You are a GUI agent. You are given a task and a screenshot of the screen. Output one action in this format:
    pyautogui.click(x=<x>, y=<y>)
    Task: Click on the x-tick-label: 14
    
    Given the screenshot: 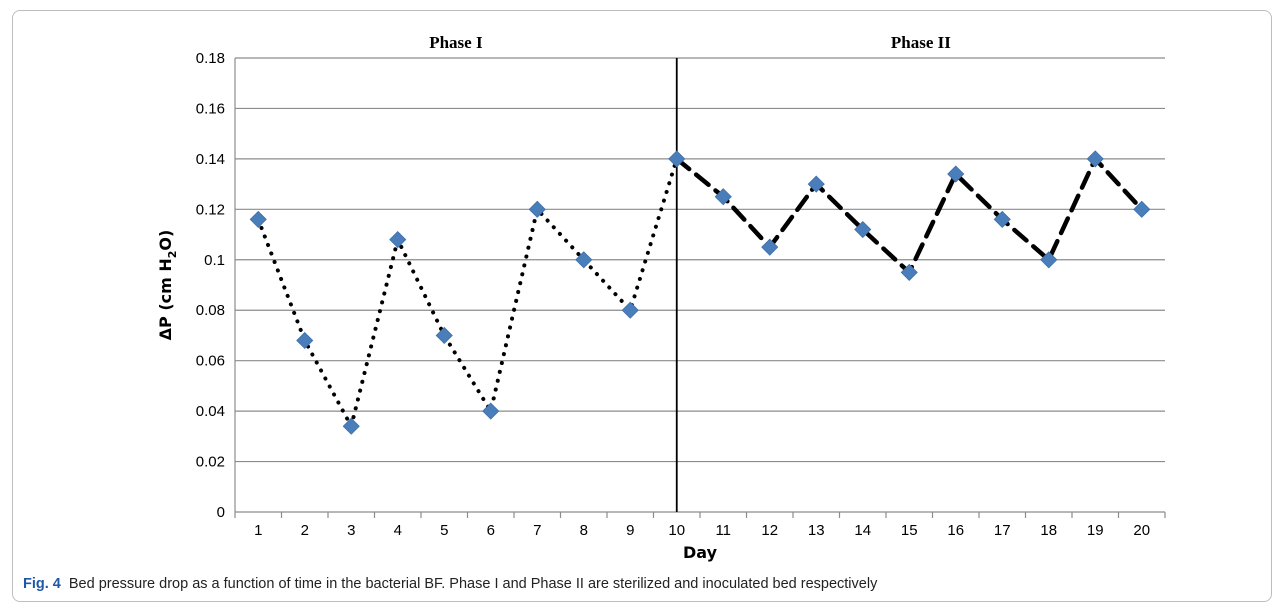 What is the action you would take?
    pyautogui.click(x=862, y=530)
    